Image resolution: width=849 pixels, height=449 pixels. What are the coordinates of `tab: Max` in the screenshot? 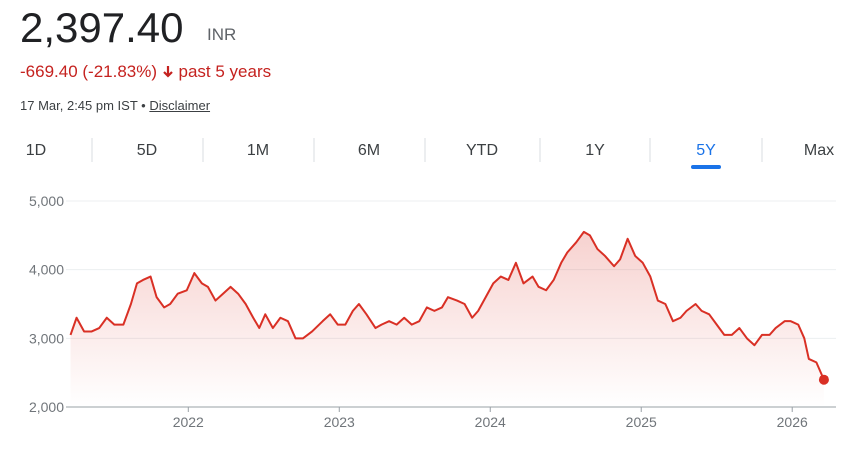 It's located at (819, 150).